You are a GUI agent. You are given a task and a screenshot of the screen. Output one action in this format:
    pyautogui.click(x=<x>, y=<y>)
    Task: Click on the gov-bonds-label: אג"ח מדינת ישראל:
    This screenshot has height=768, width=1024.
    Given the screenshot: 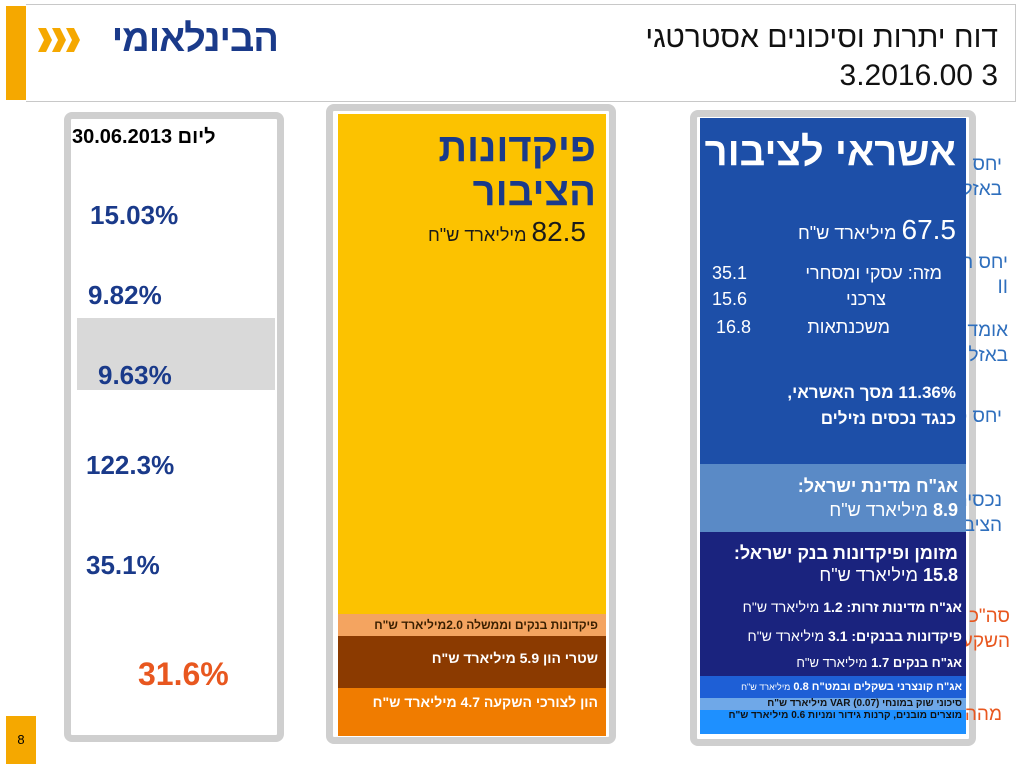 What is the action you would take?
    pyautogui.click(x=877, y=486)
    